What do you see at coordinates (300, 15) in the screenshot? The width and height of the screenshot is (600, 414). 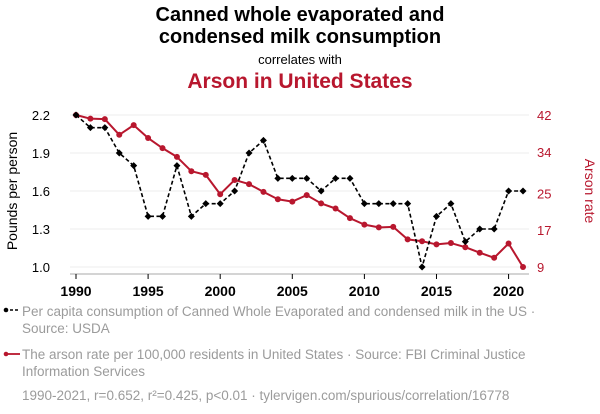 I see `title-line-1: Canned whole evaporated and` at bounding box center [300, 15].